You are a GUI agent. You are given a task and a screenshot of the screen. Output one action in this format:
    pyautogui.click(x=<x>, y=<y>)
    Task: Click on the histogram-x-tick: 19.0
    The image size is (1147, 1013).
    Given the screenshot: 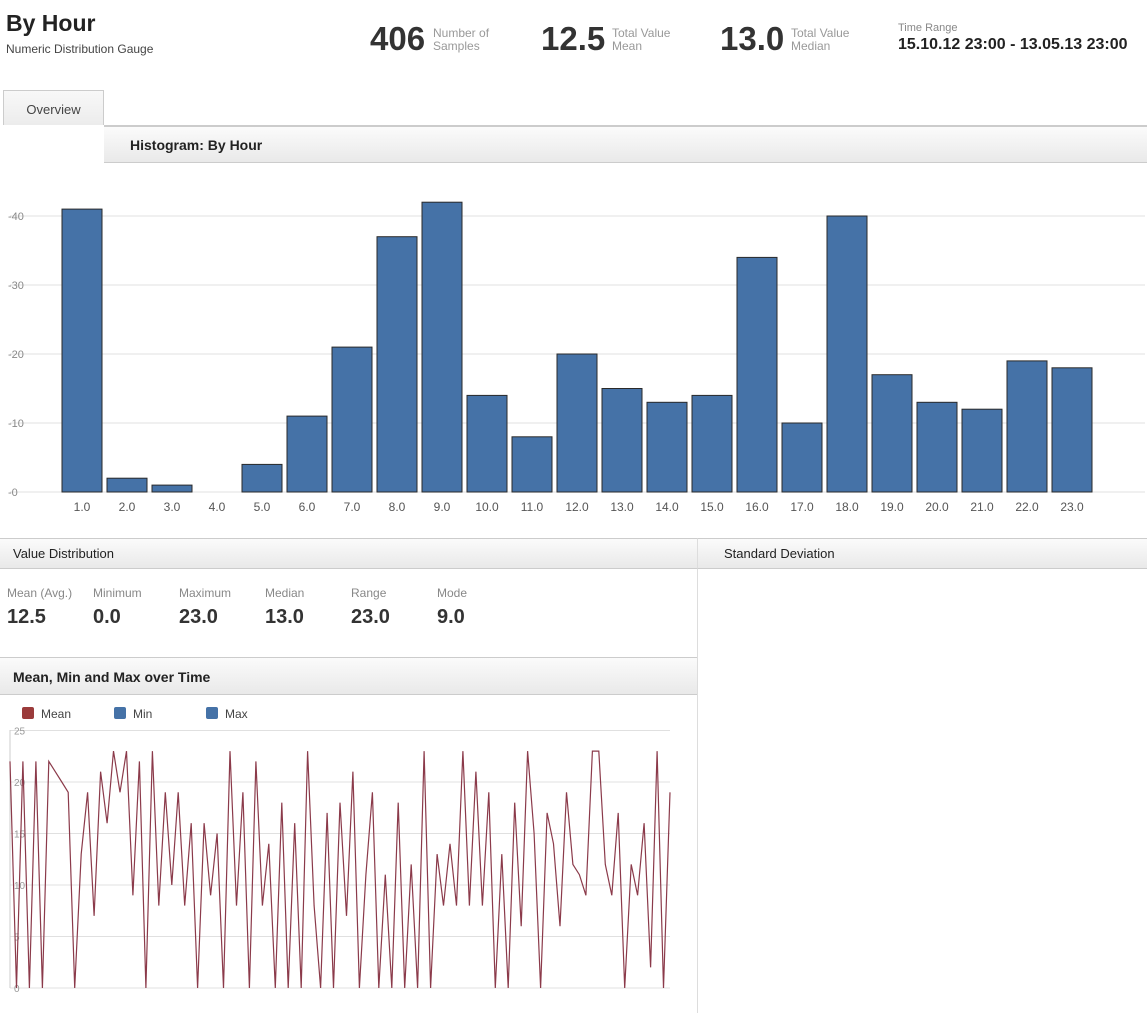 What is the action you would take?
    pyautogui.click(x=892, y=507)
    